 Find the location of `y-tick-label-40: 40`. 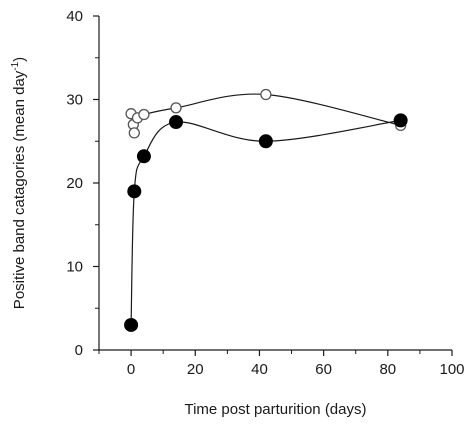

y-tick-label-40: 40 is located at coordinates (74, 16).